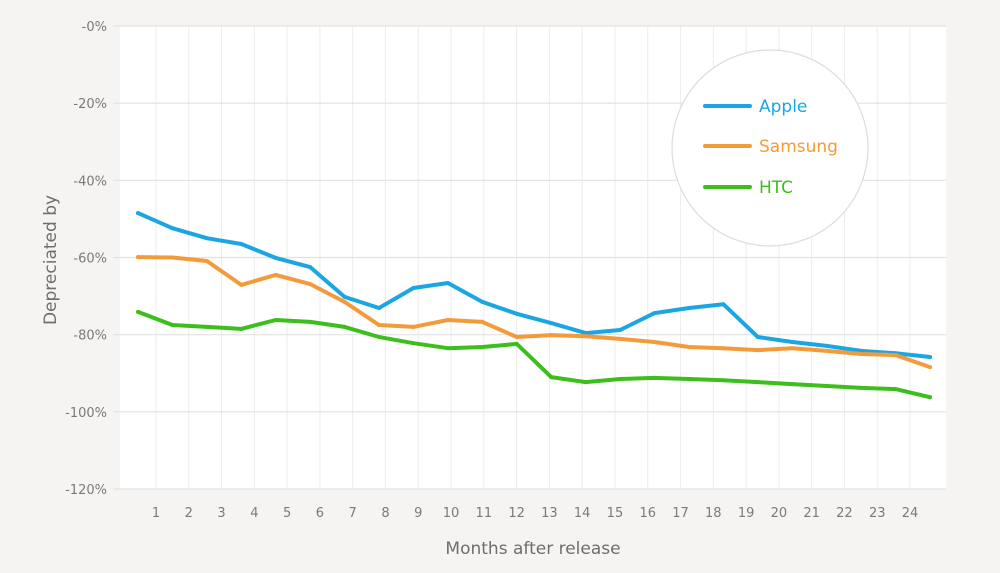  Describe the element at coordinates (189, 513) in the screenshot. I see `x-tick-label: 2` at that location.